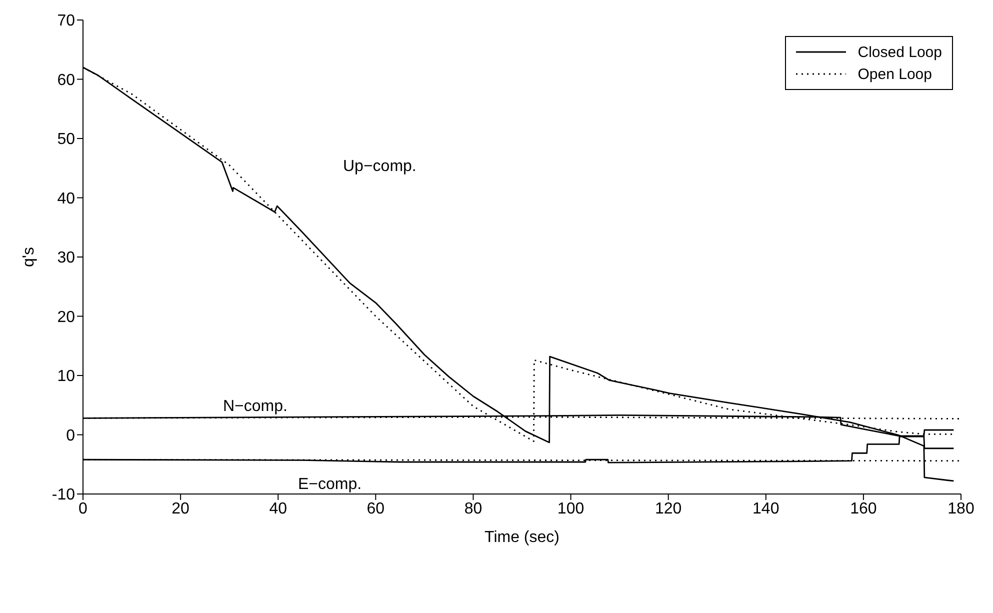 This screenshot has width=993, height=613. Describe the element at coordinates (766, 509) in the screenshot. I see `x-tick-label: 140` at that location.